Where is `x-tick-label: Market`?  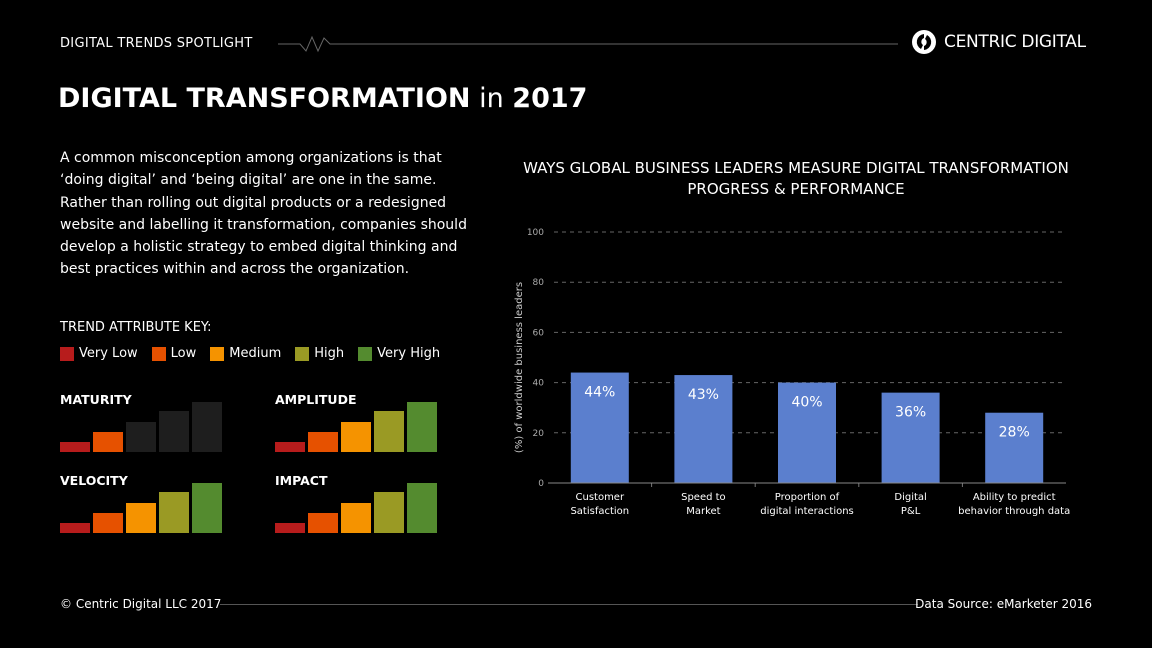
x-tick-label: Market is located at coordinates (703, 511).